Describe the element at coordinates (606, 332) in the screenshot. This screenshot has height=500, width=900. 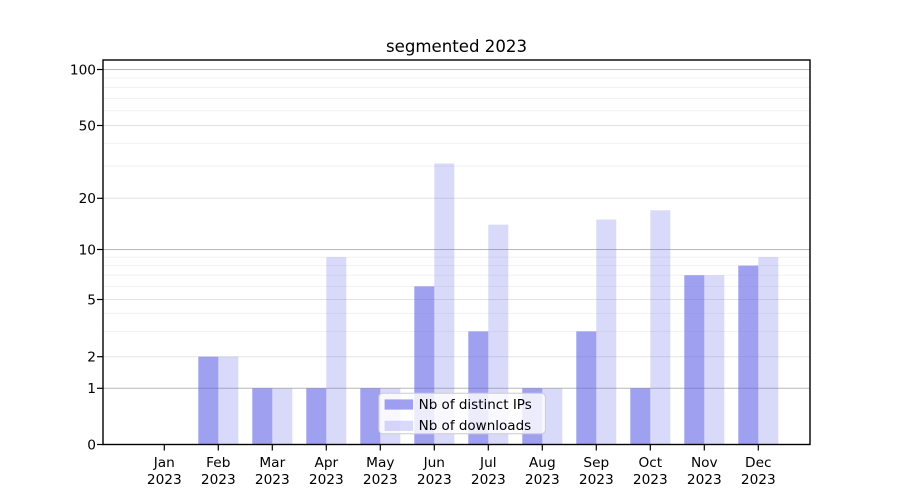
I see `bar-nb-of-downloads-sep-2023` at that location.